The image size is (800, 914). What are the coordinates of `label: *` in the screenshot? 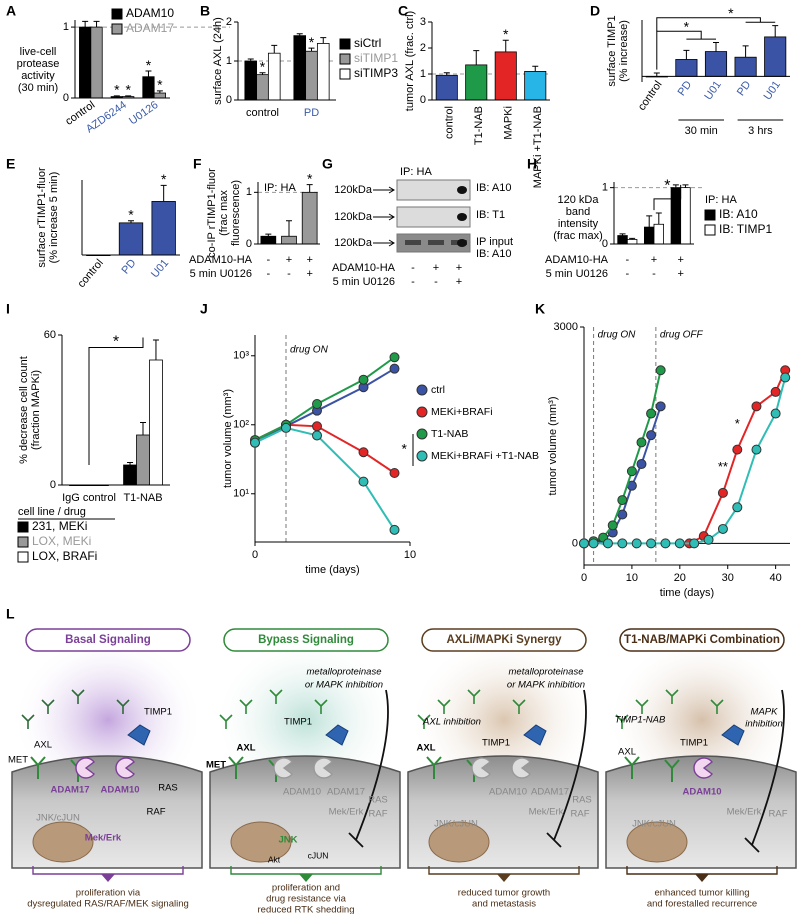 It's located at (405, 449).